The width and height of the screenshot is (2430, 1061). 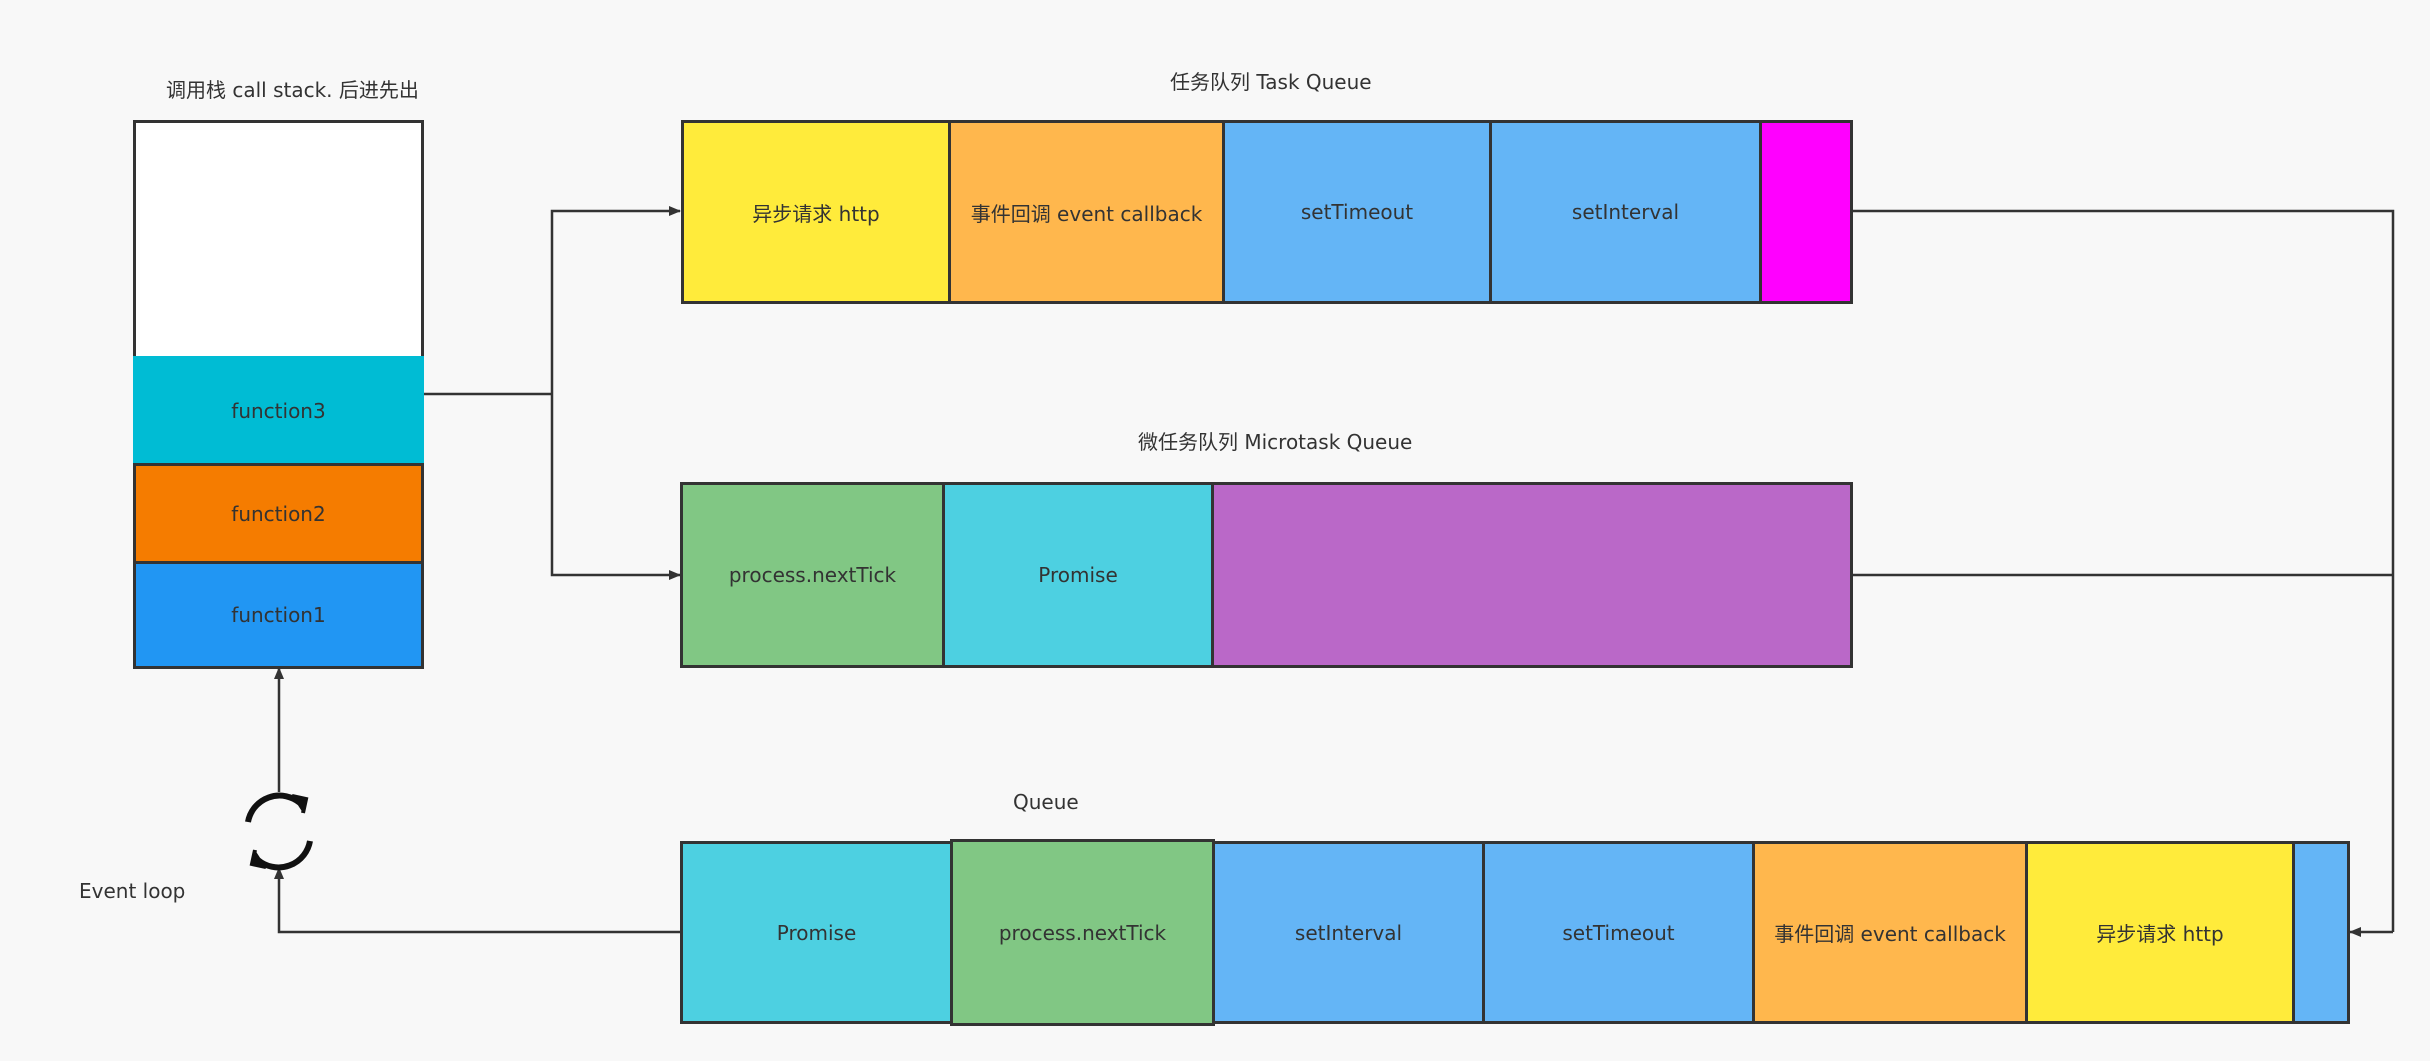 I want to click on queue-item-label: 事件回调 event callback, so click(x=1890, y=934).